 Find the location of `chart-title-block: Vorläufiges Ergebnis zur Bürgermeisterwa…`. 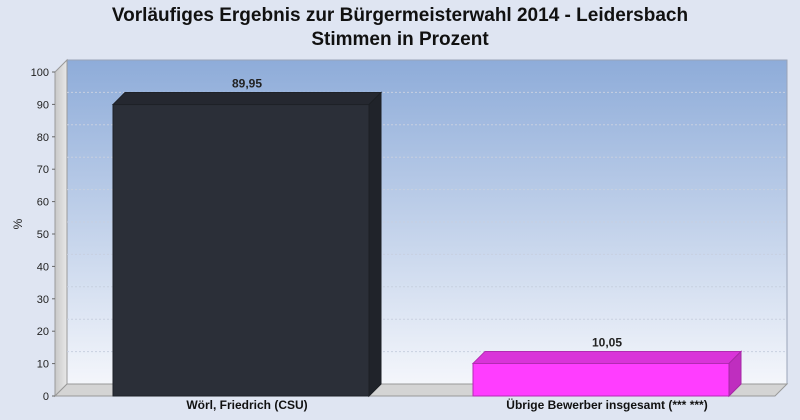

chart-title-block: Vorläufiges Ergebnis zur Bürgermeisterwa… is located at coordinates (400, 28).